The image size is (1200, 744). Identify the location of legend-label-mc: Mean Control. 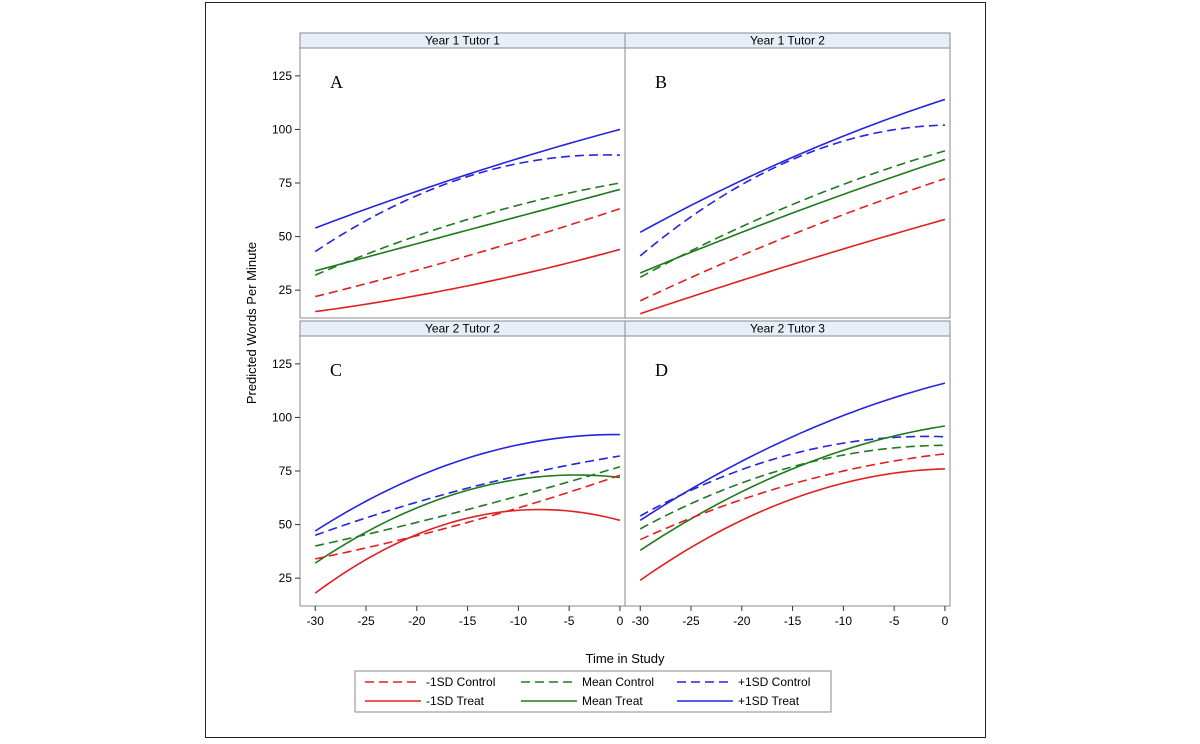
(618, 682).